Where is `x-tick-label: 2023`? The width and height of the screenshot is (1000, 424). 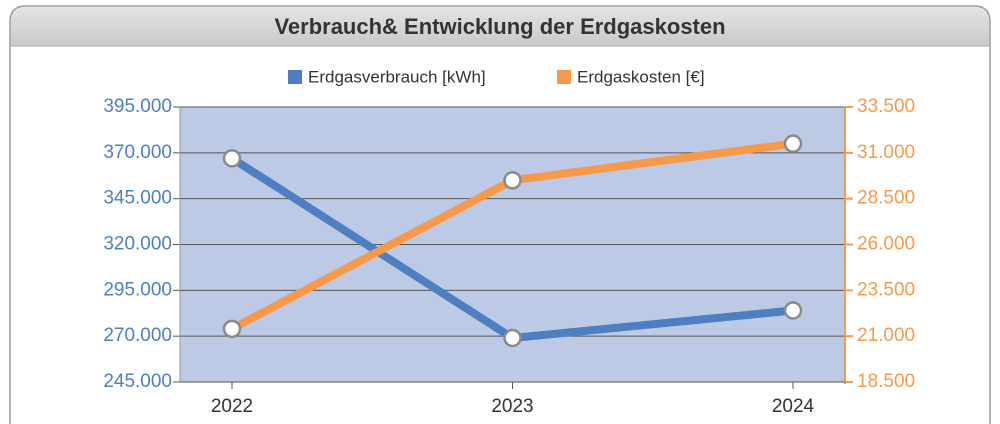 x-tick-label: 2023 is located at coordinates (512, 406).